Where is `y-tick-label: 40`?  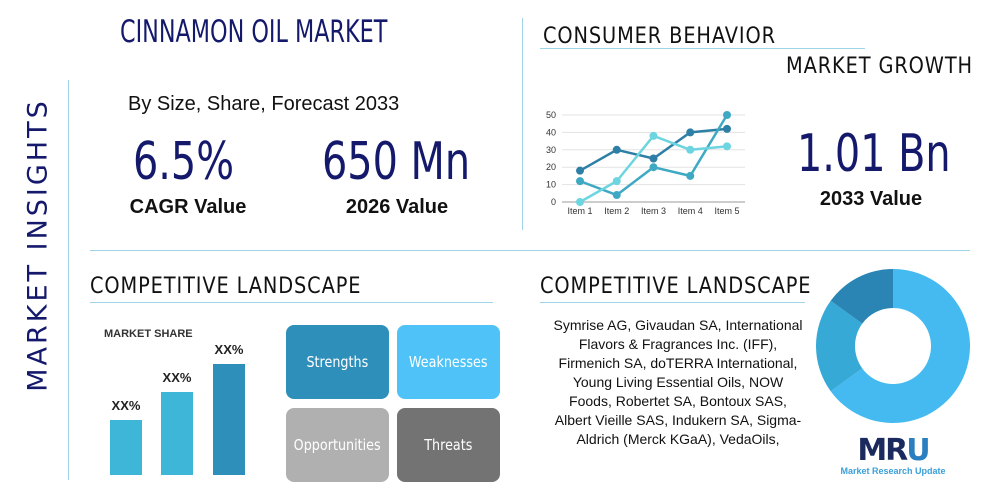
y-tick-label: 40 is located at coordinates (551, 132).